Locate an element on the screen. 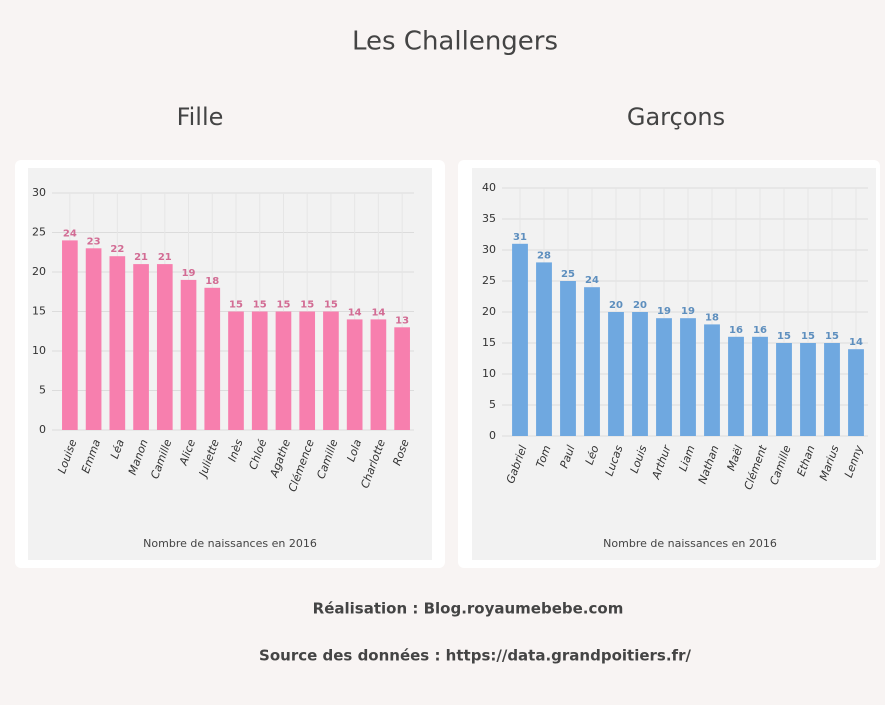 This screenshot has height=705, width=885. value-label: 28 is located at coordinates (544, 255).